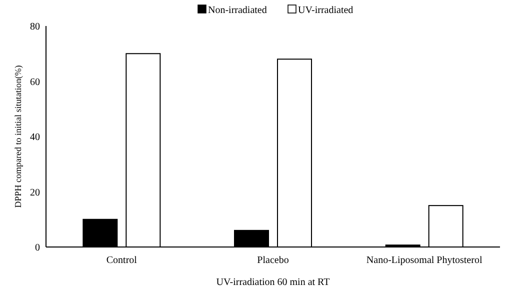 The width and height of the screenshot is (505, 297). I want to click on legend-label: Non-irradiated, so click(237, 10).